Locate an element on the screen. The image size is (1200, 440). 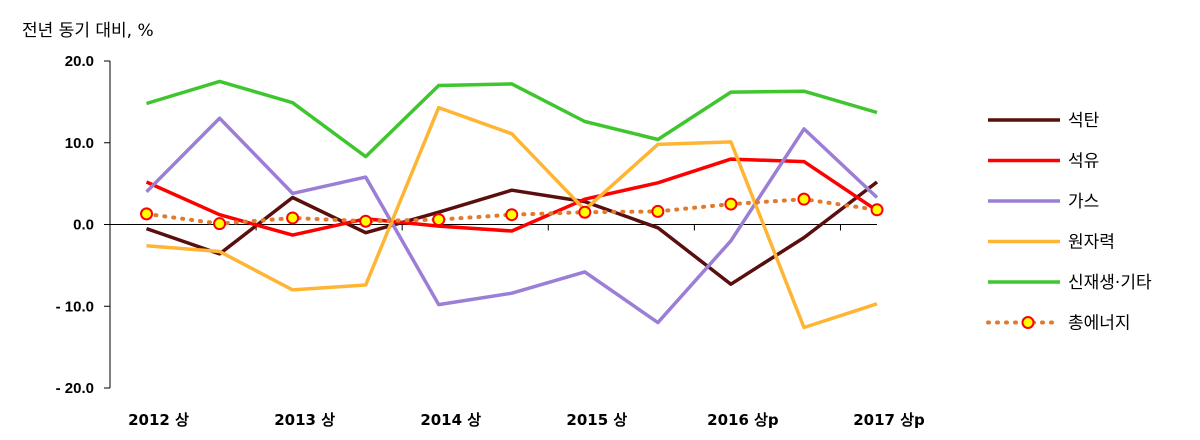
y-tick-label: 0.0 is located at coordinates (83, 225).